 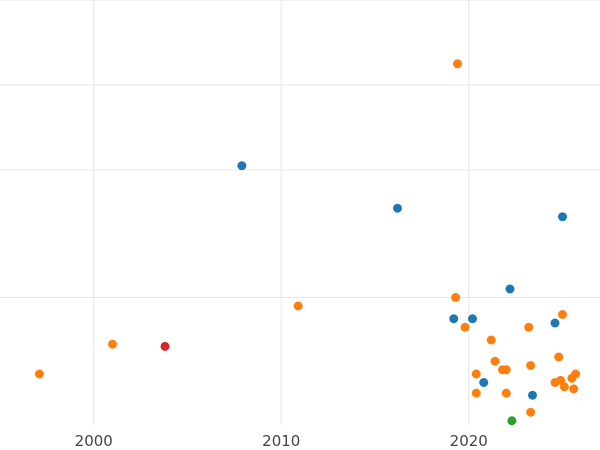 I want to click on x-tick-label: 2020, so click(x=469, y=441).